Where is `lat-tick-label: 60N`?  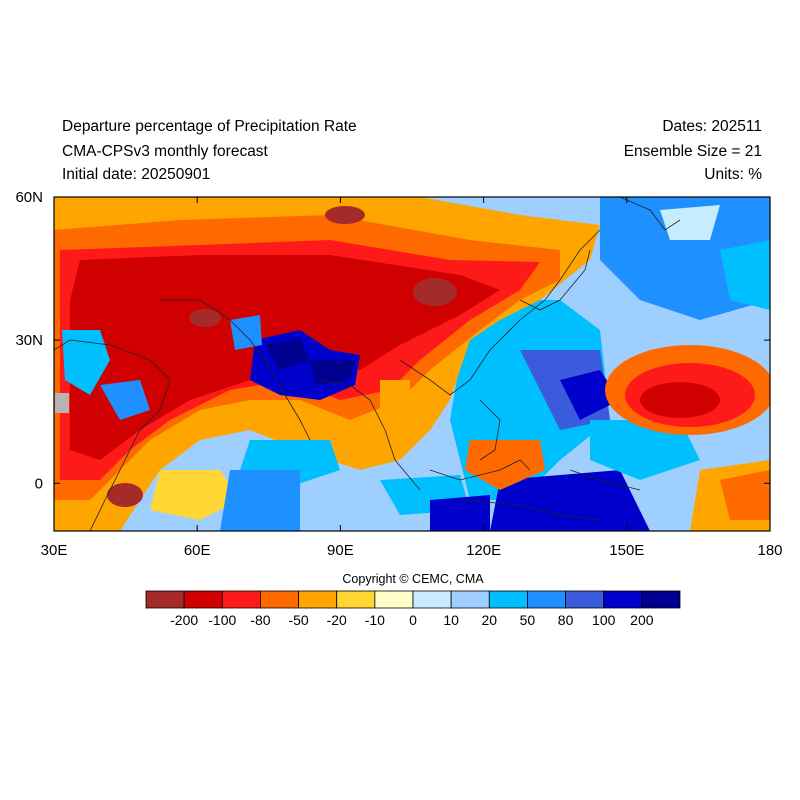
lat-tick-label: 60N is located at coordinates (29, 197).